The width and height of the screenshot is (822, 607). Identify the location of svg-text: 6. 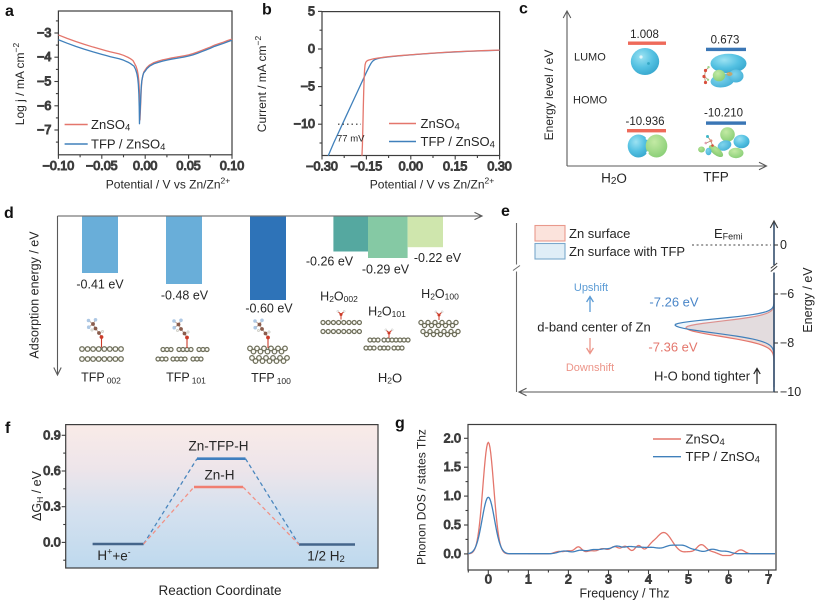
(728, 580).